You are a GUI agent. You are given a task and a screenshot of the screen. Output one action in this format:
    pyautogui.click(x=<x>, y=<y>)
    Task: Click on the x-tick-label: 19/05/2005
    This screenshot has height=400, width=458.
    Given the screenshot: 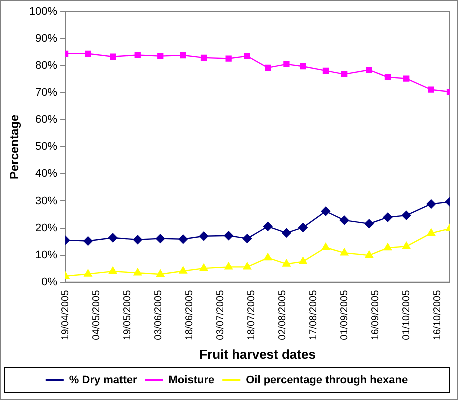 What is the action you would take?
    pyautogui.click(x=128, y=315)
    